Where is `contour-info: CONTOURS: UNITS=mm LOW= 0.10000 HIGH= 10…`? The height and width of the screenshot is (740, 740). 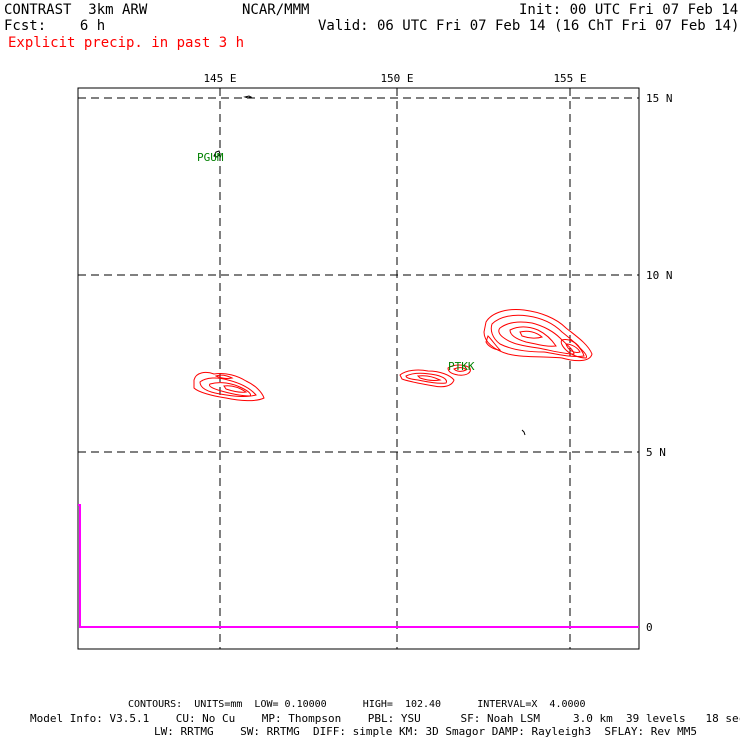 contour-info: CONTOURS: UNITS=mm LOW= 0.10000 HIGH= 10… is located at coordinates (357, 704).